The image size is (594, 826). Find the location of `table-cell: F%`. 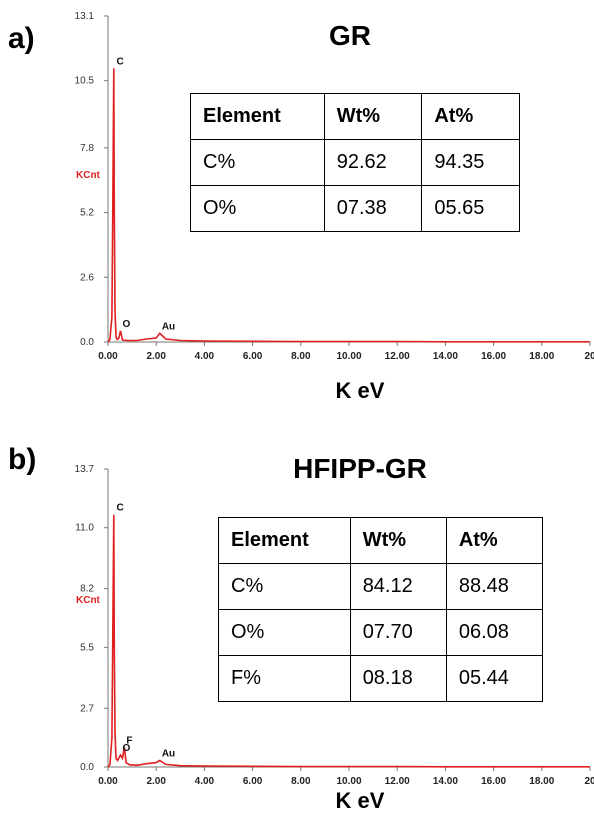

table-cell: F% is located at coordinates (284, 678).